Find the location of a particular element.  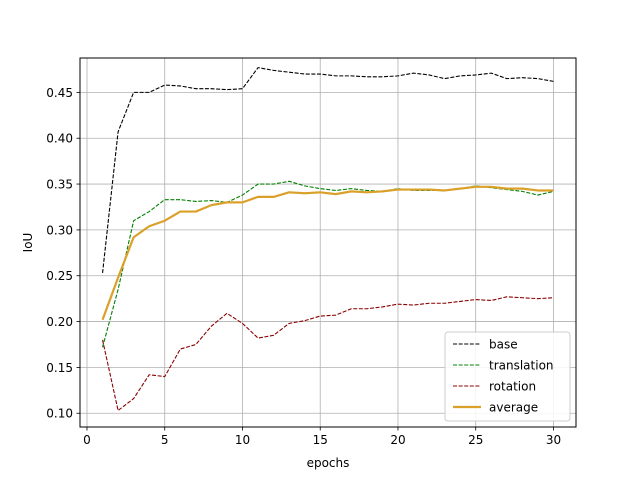

y-tick-label: 0.10 is located at coordinates (59, 414).